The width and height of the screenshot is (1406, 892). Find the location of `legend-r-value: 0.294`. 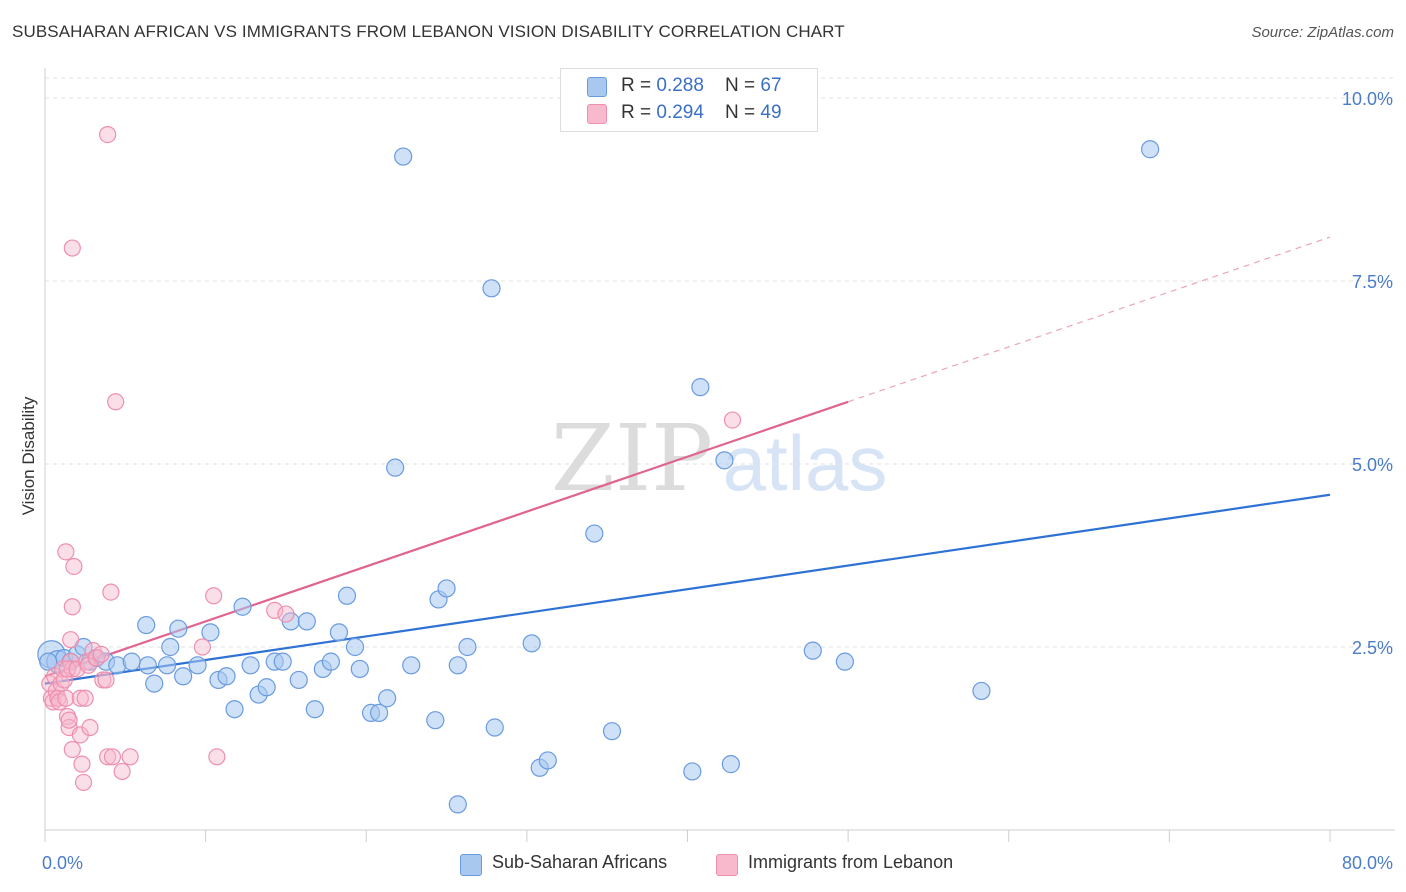

legend-r-value: 0.294 is located at coordinates (680, 112).